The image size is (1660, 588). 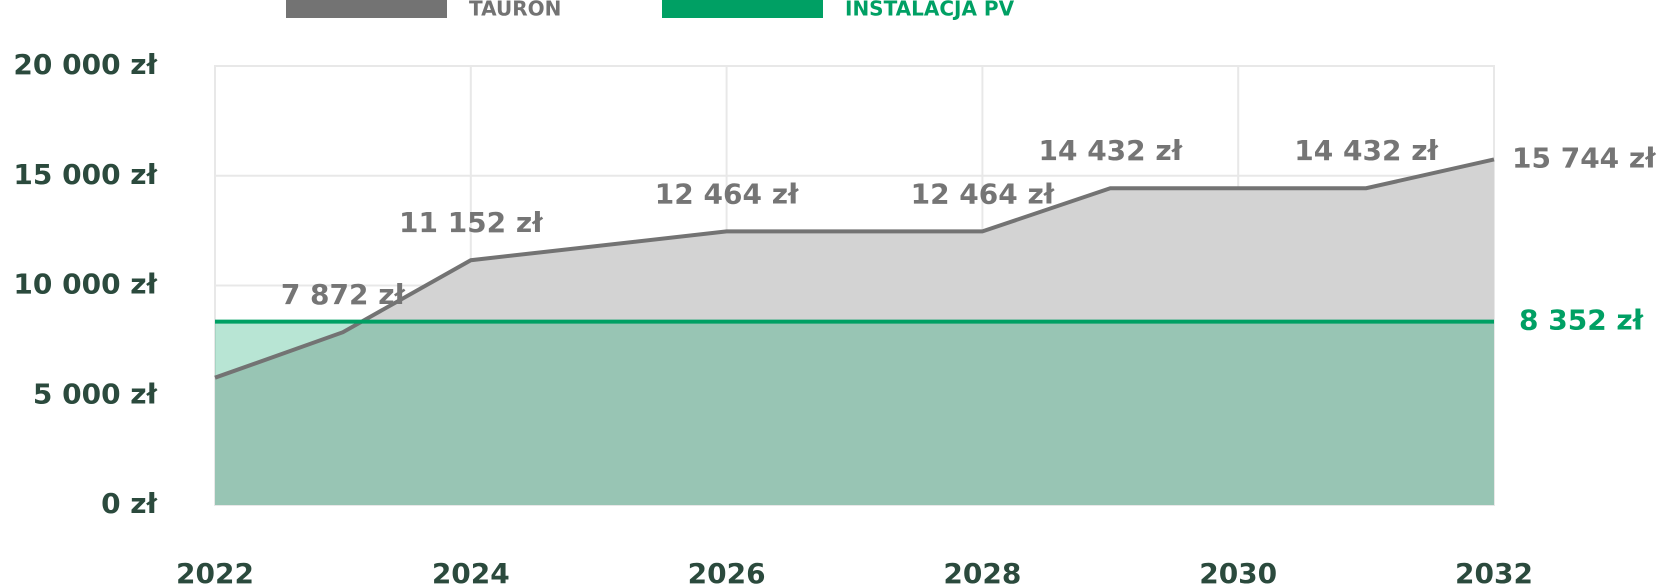 What do you see at coordinates (727, 572) in the screenshot?
I see `x-tick-label: 2026` at bounding box center [727, 572].